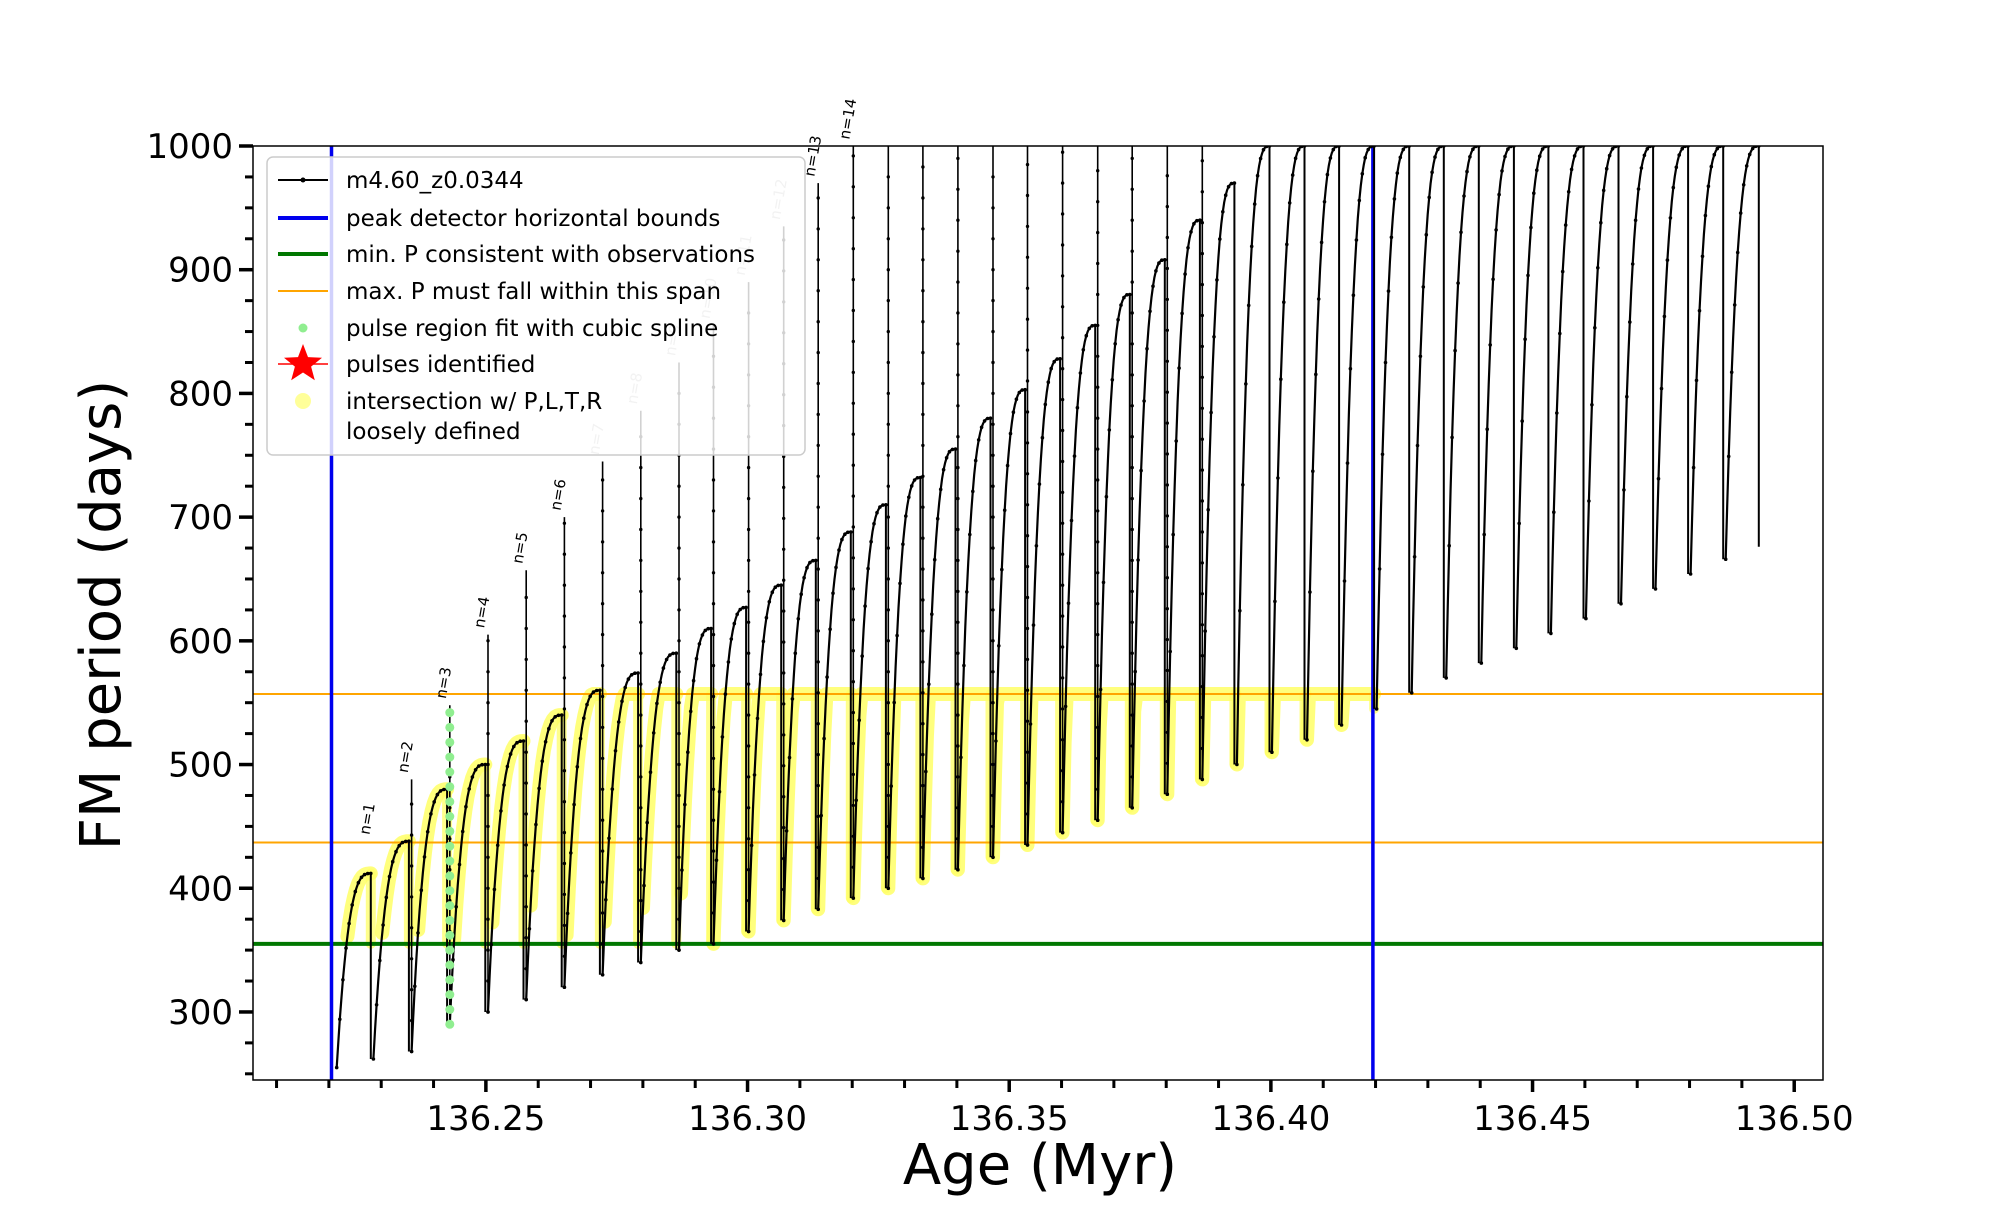  Describe the element at coordinates (443, 683) in the screenshot. I see `pulse-number-label: n=3` at that location.